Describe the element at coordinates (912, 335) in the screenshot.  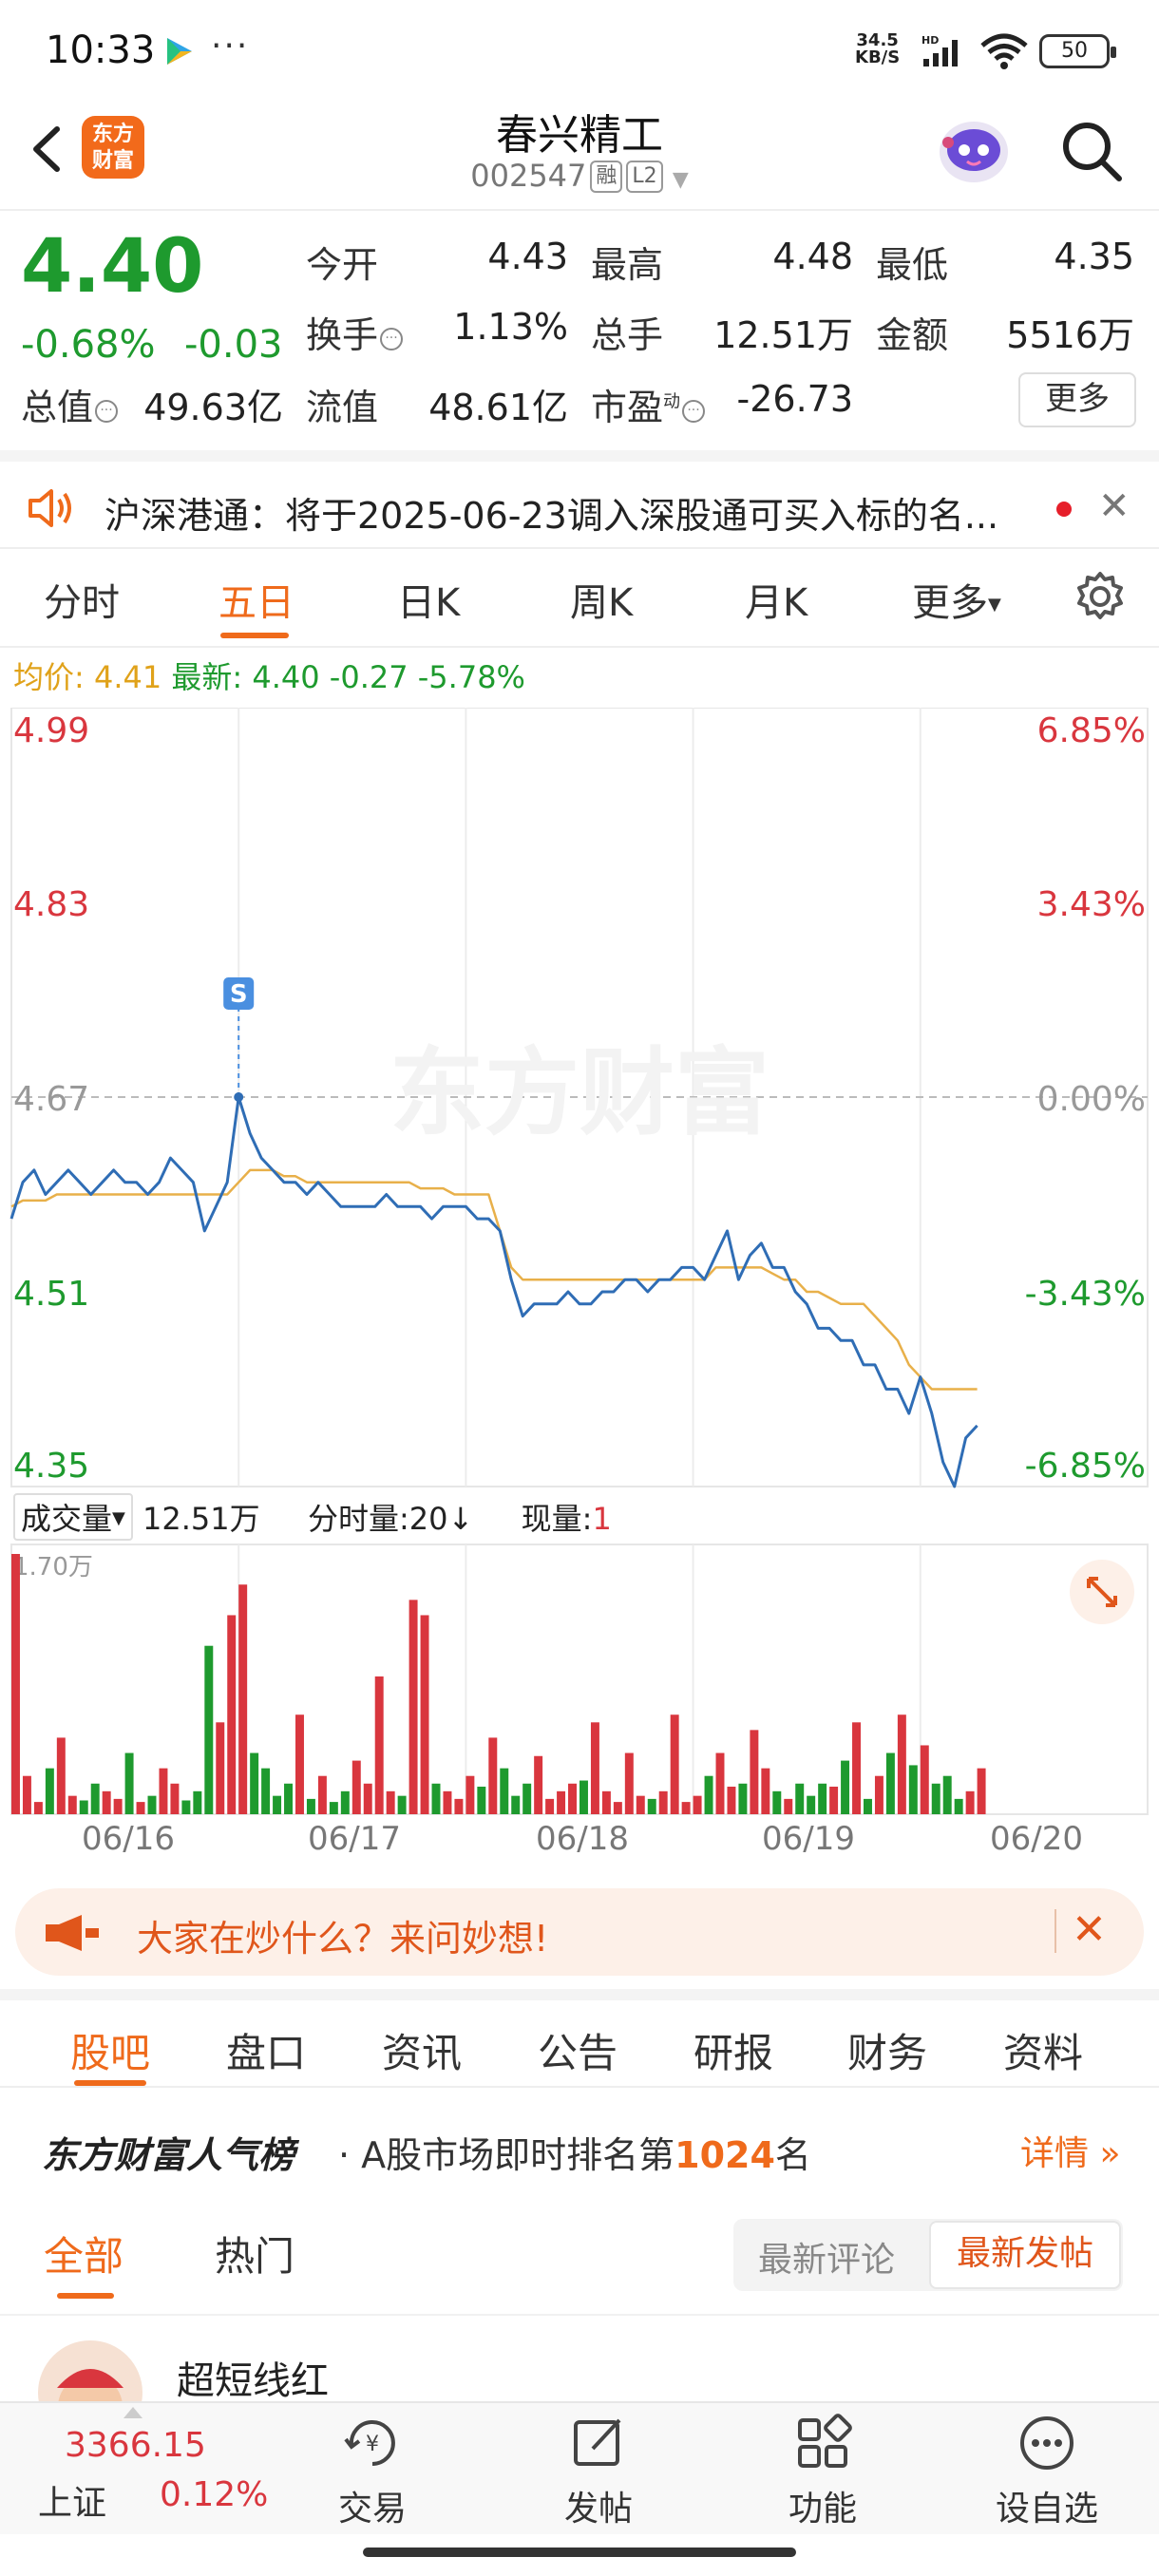
I see `amount-label: 金额` at that location.